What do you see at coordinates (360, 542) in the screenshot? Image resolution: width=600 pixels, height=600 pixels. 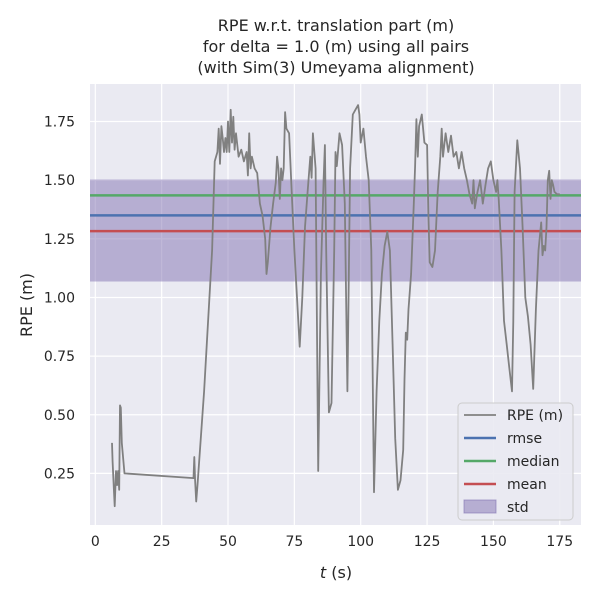 I see `x-tick-label: 100` at bounding box center [360, 542].